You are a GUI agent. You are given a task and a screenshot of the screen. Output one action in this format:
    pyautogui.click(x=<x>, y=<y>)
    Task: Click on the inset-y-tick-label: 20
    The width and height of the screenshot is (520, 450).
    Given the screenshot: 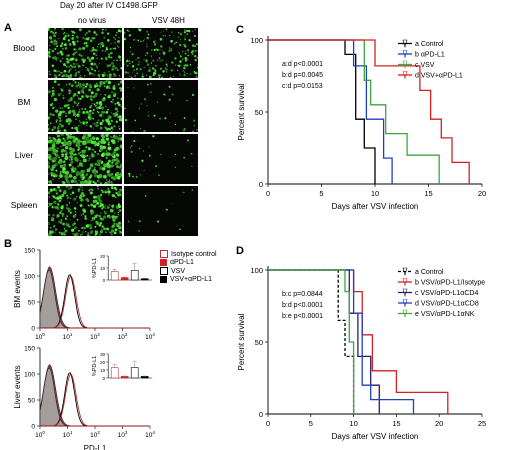 What is the action you would take?
    pyautogui.click(x=103, y=256)
    